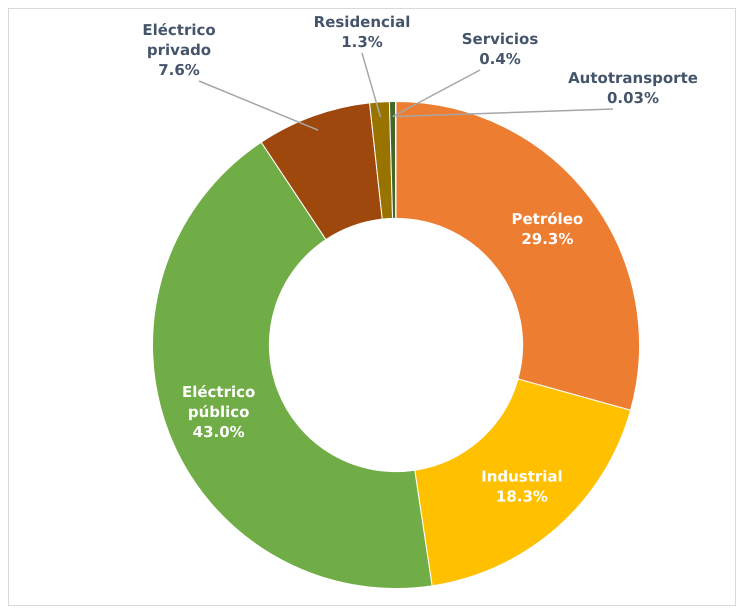  Describe the element at coordinates (500, 39) in the screenshot. I see `slice-label: Servicios` at that location.